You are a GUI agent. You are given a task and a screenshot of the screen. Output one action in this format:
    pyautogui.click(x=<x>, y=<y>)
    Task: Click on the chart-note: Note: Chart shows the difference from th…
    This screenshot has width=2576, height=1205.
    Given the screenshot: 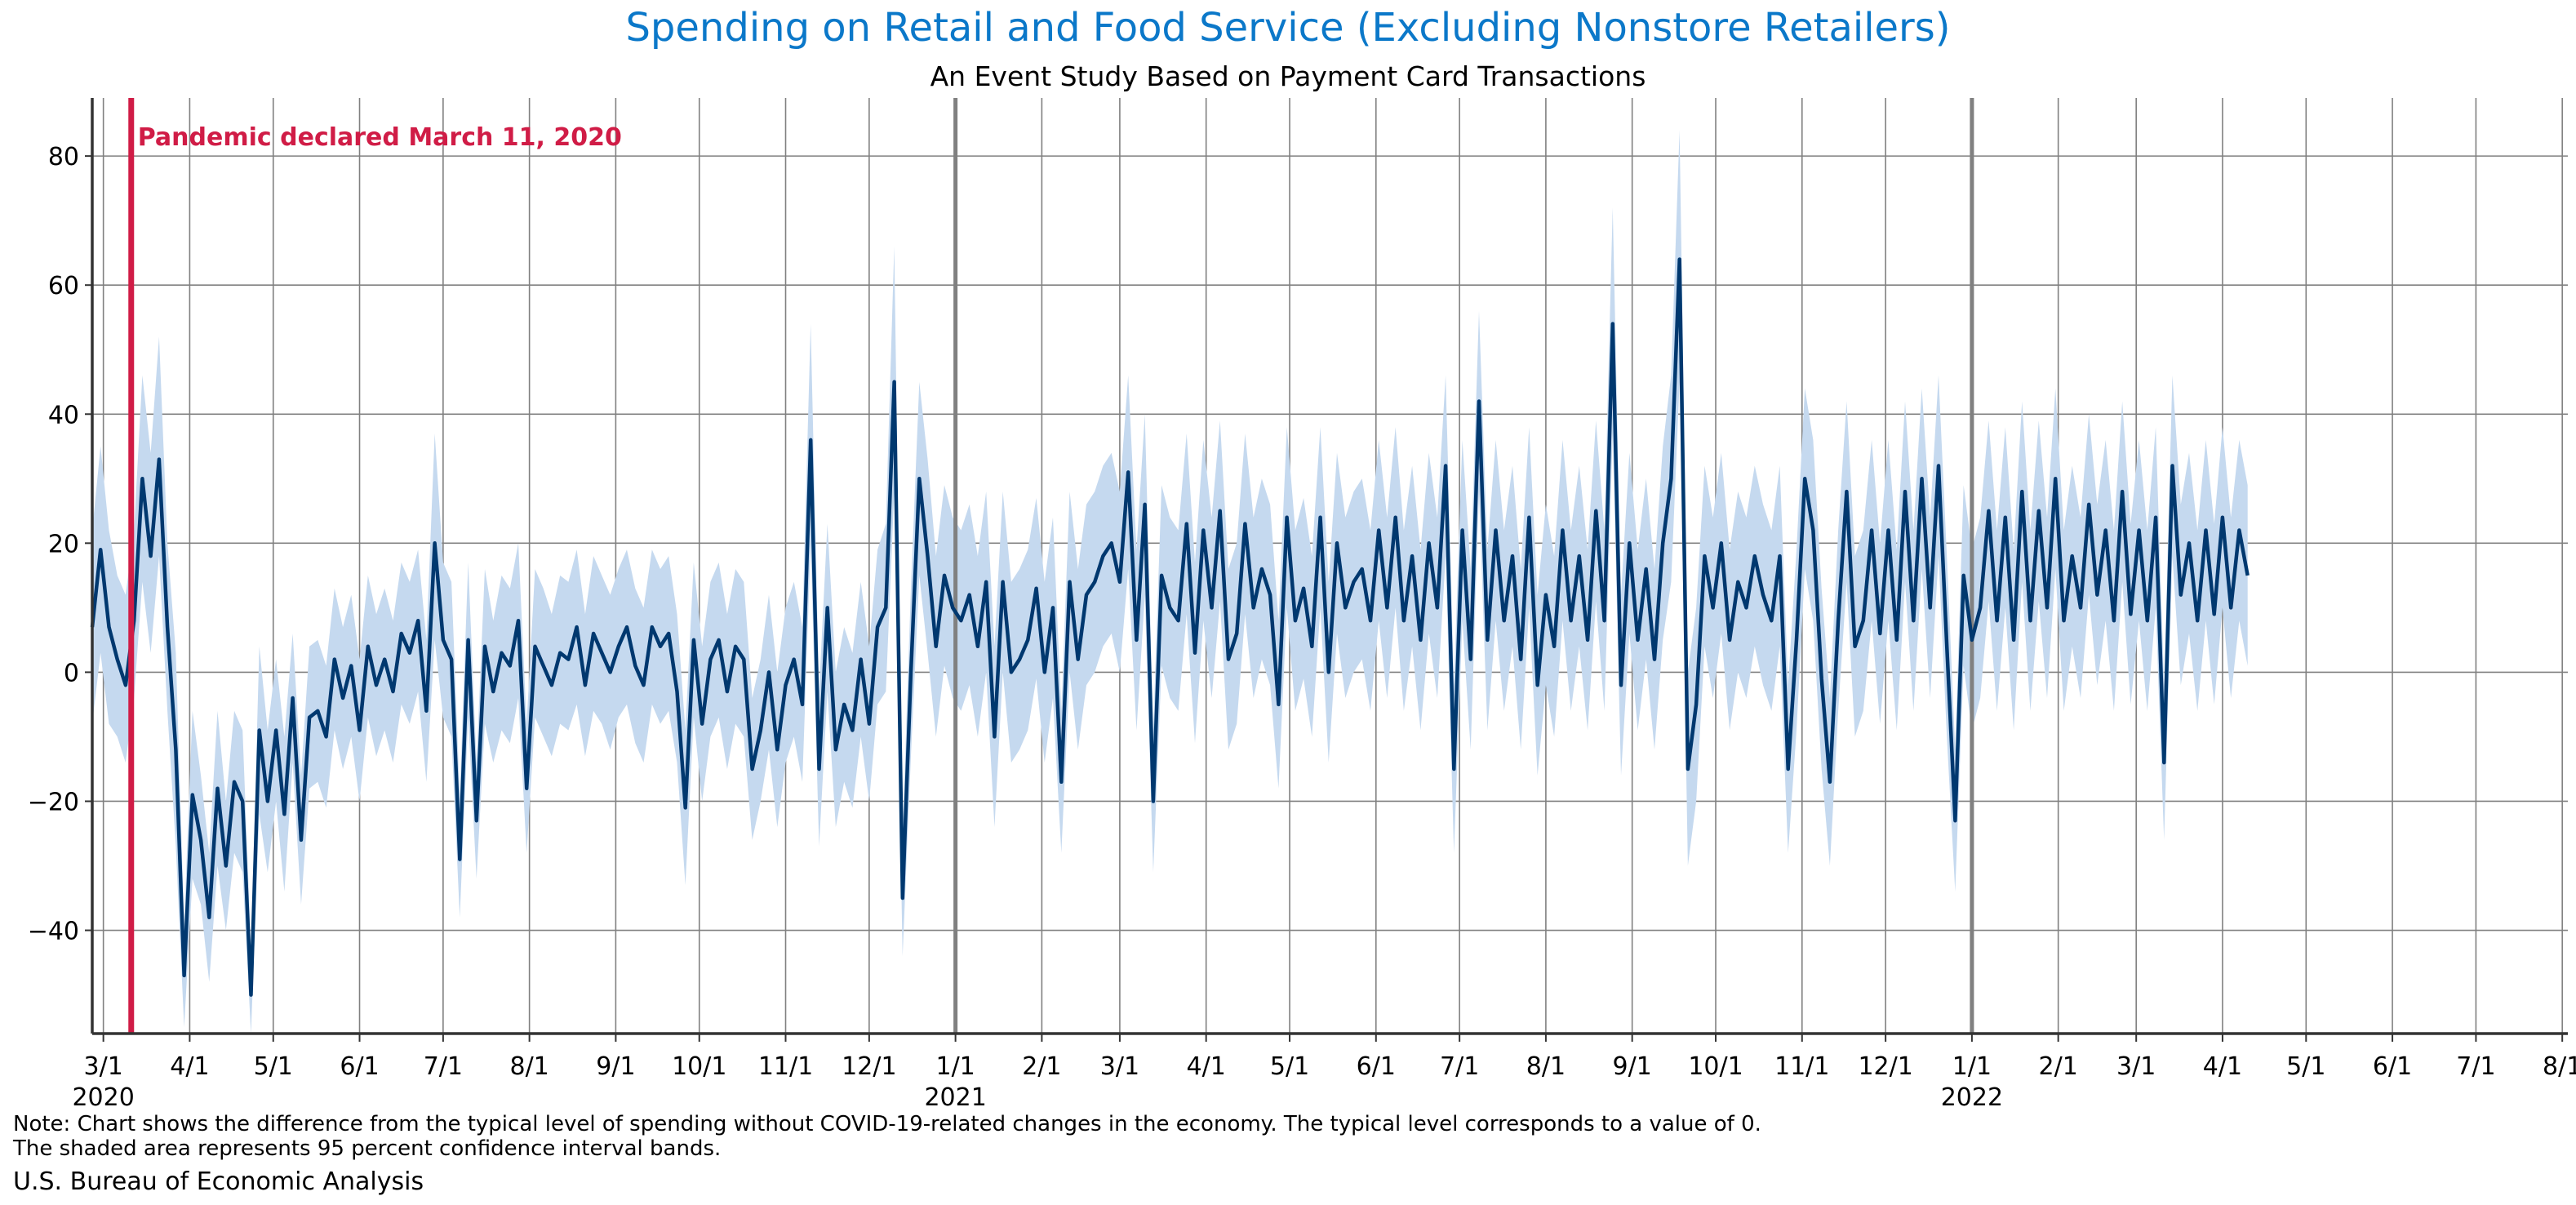 What is the action you would take?
    pyautogui.click(x=887, y=1136)
    